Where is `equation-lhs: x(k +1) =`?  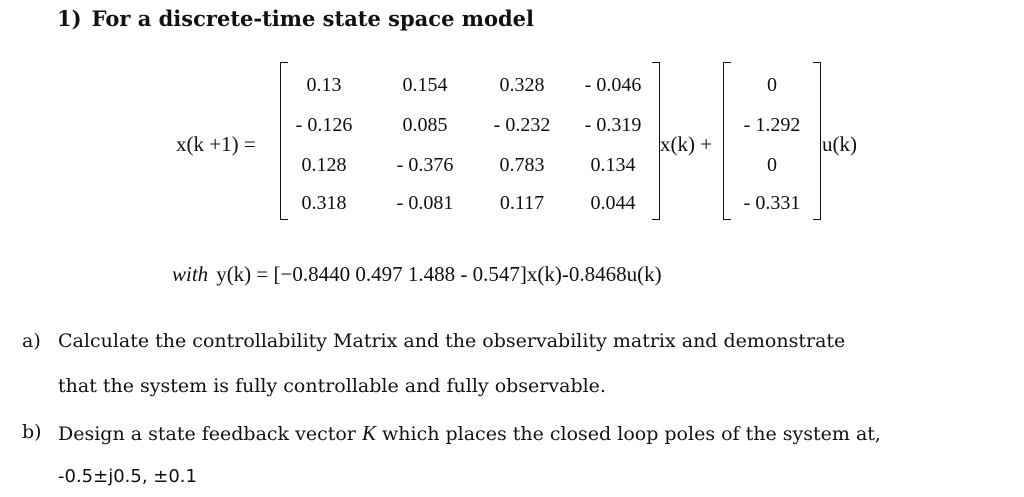
equation-lhs: x(k +1) = is located at coordinates (216, 144).